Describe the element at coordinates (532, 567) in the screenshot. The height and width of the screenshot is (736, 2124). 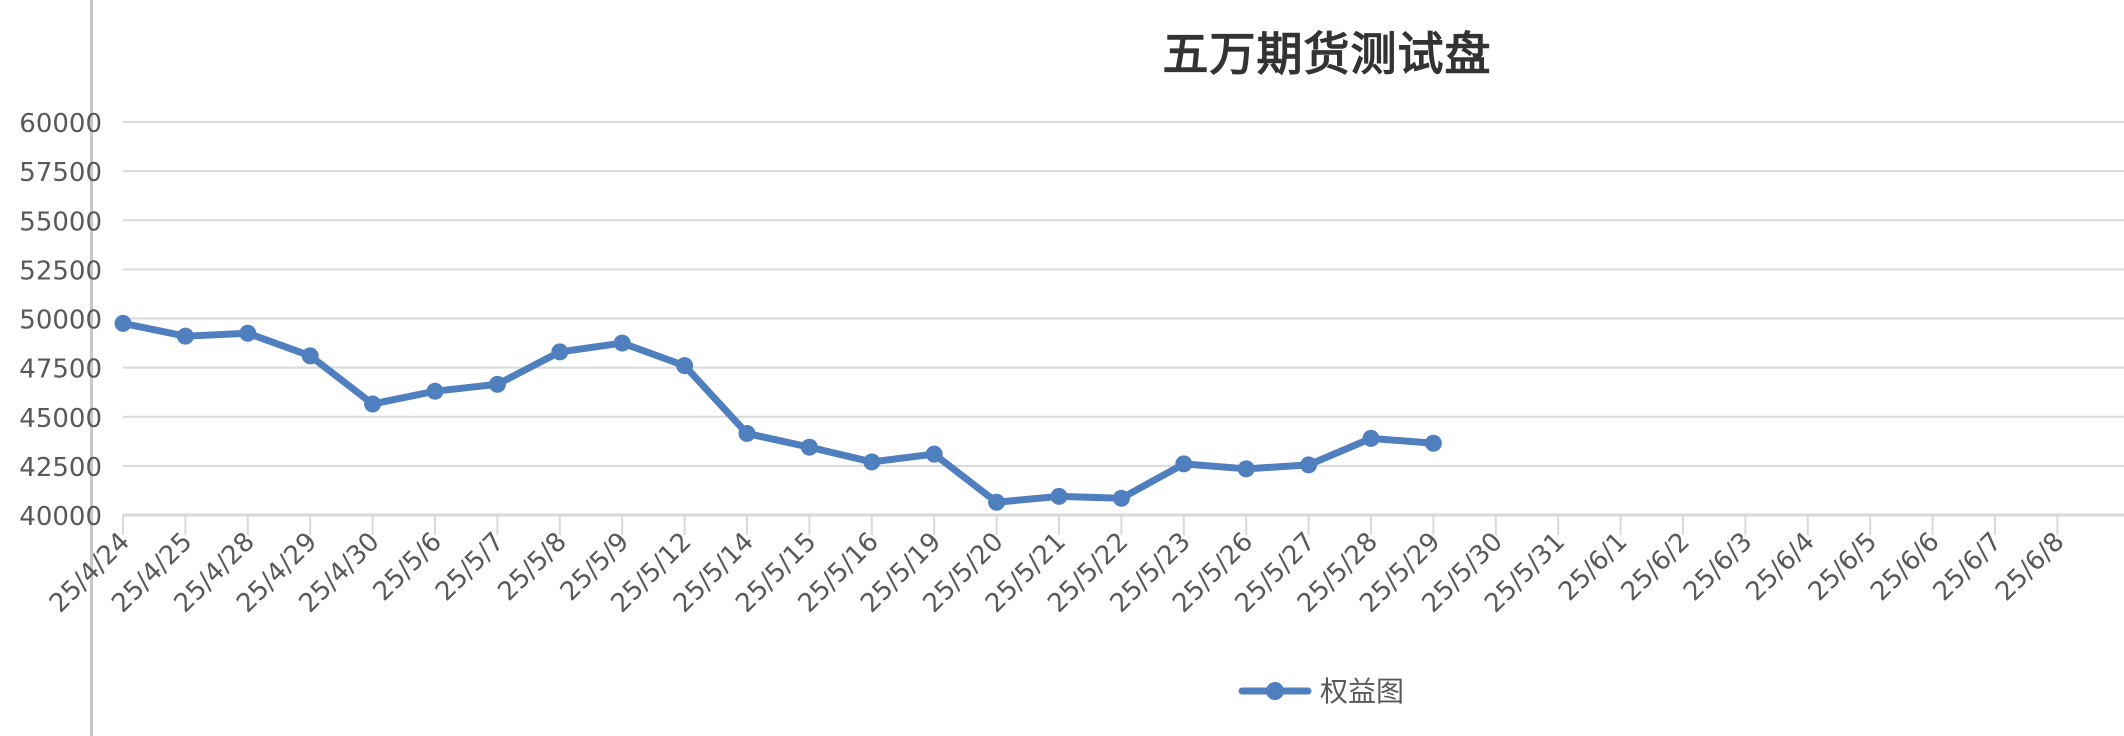
I see `x-tick-label: 25/5/8` at that location.